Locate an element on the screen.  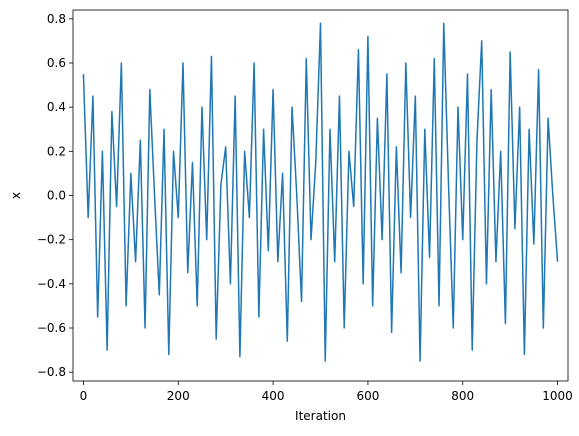
x-tick-label: 600 is located at coordinates (367, 396).